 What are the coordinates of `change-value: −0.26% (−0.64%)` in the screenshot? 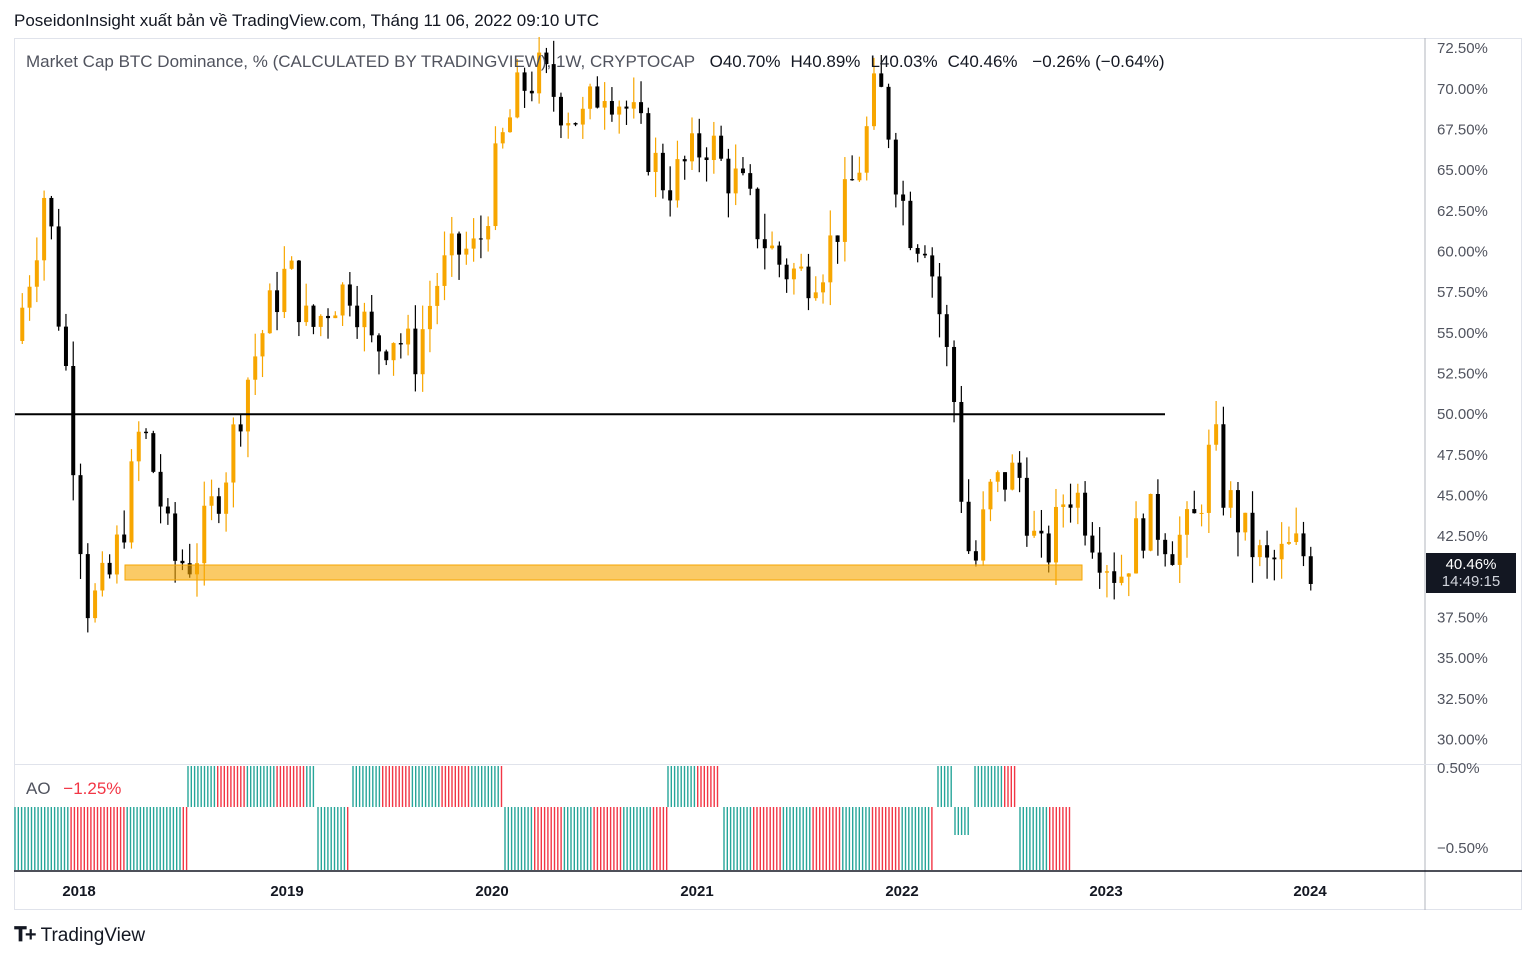 It's located at (1098, 61).